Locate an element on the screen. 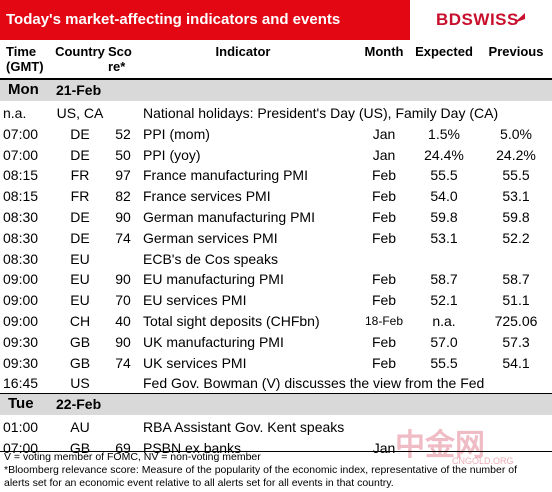  cell-previous: 24.2% is located at coordinates (516, 154).